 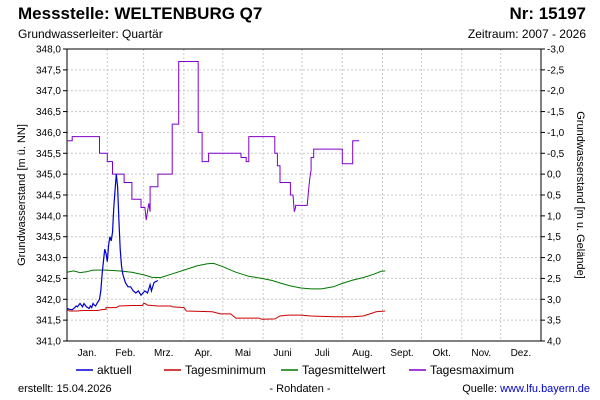 I want to click on y-tick-label-right: 1,5, so click(x=554, y=237).